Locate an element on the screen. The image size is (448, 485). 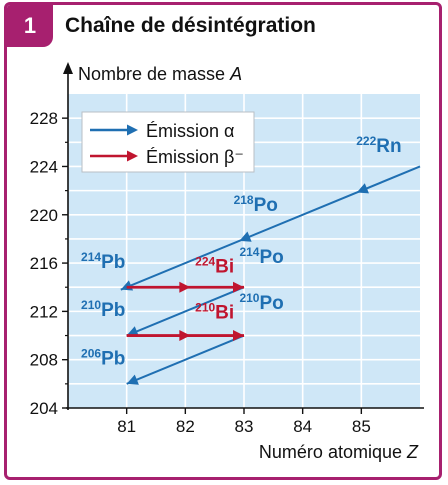
legend-box is located at coordinates (168, 142).